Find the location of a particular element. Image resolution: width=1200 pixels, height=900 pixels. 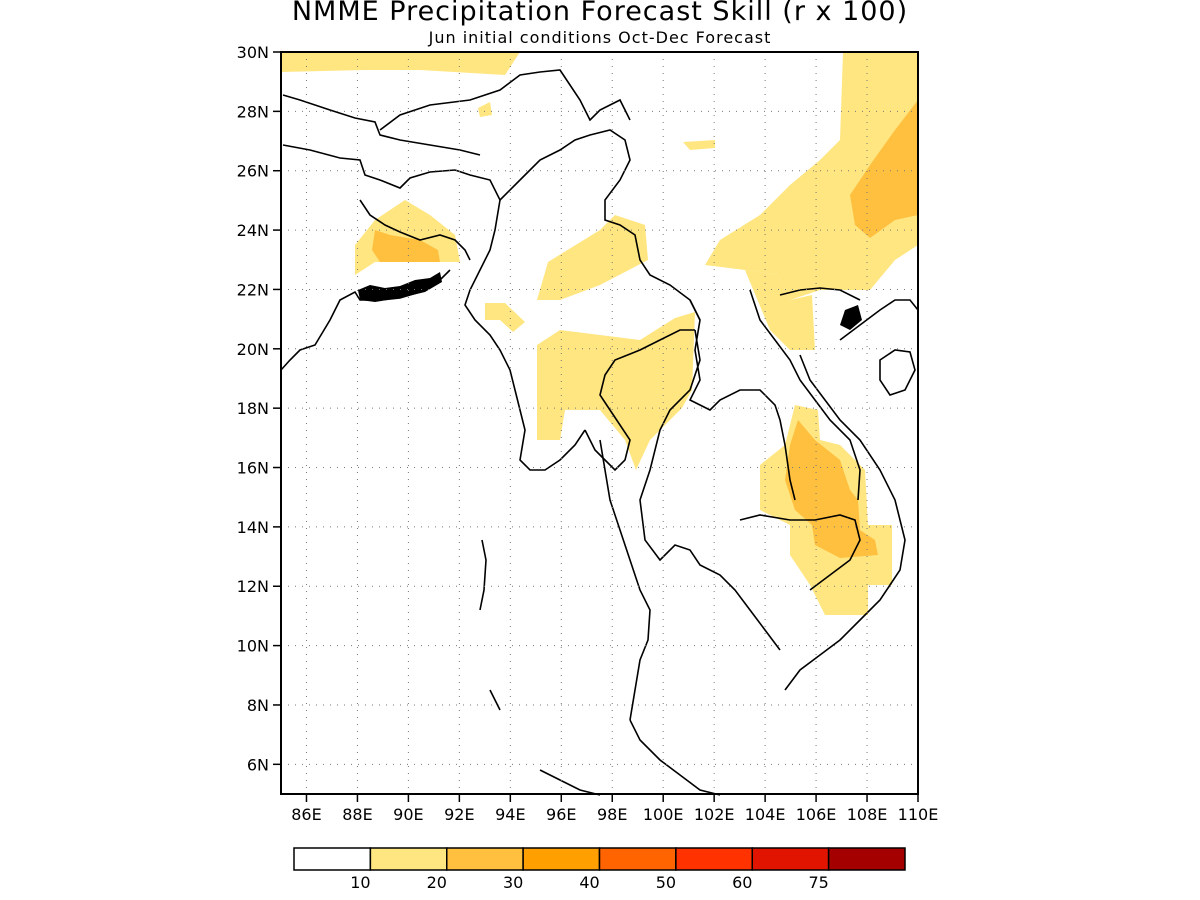

colorbar-label: 75 is located at coordinates (818, 882).